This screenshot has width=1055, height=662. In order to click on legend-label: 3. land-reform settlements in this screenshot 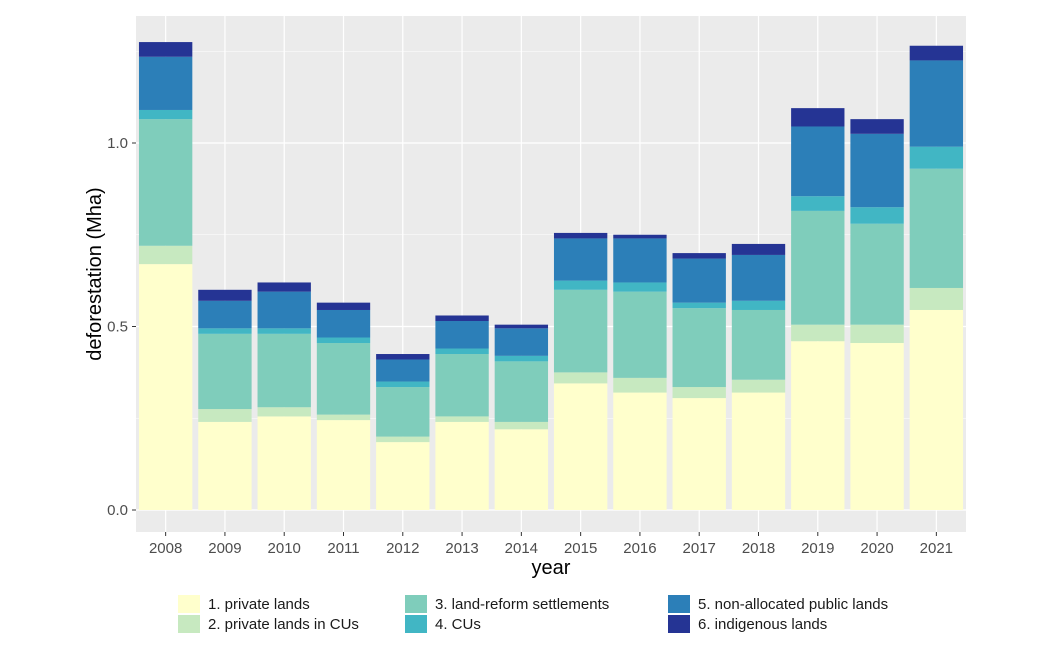, I will do `click(522, 604)`.